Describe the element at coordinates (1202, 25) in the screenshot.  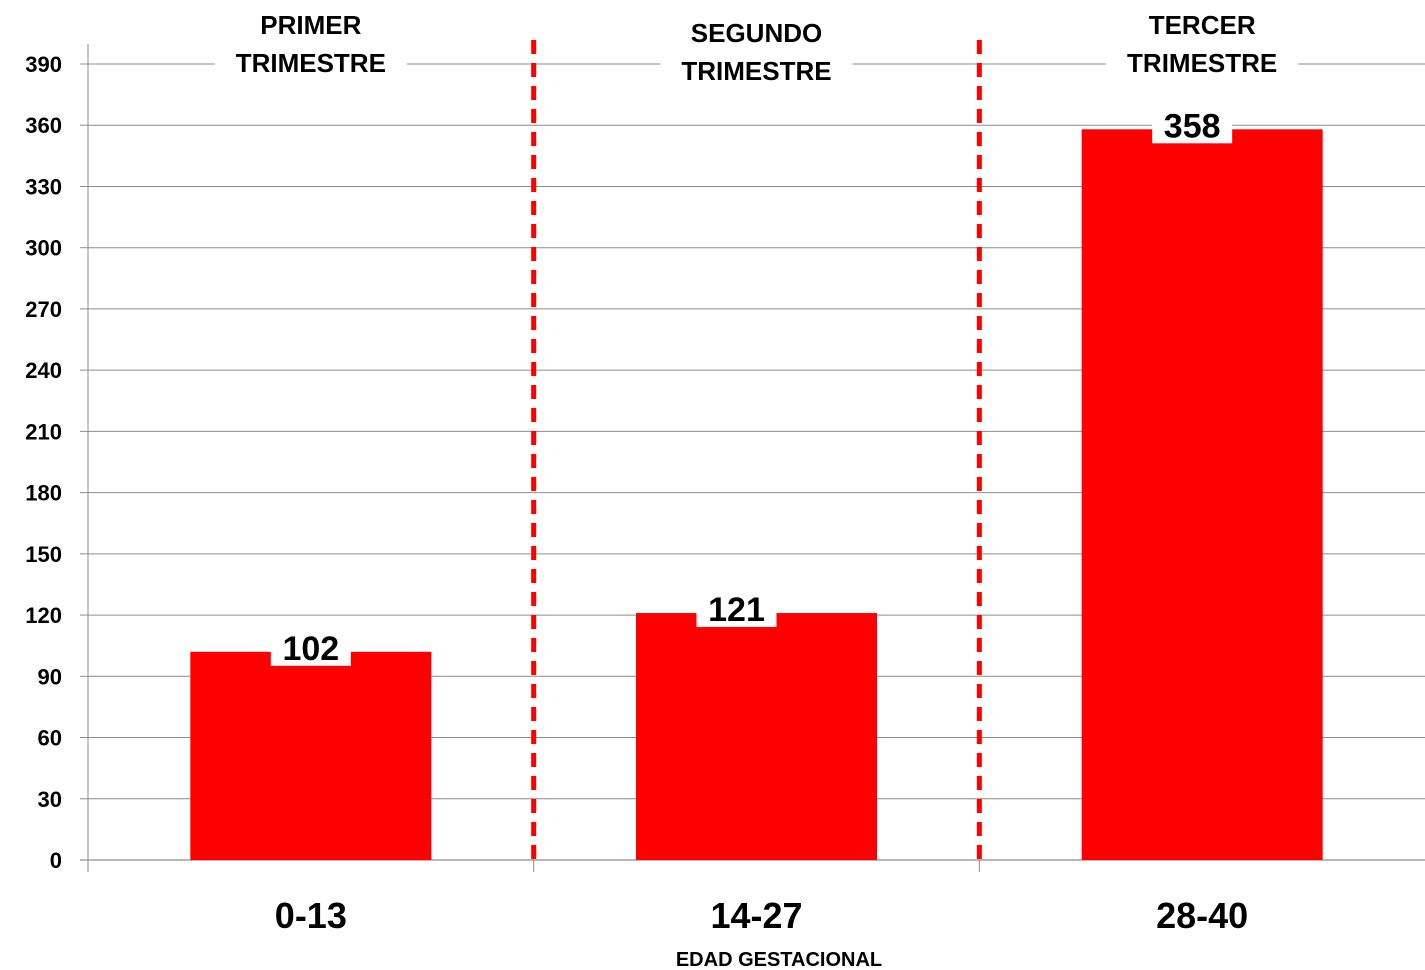
I see `region-label-line1: TERCER` at that location.